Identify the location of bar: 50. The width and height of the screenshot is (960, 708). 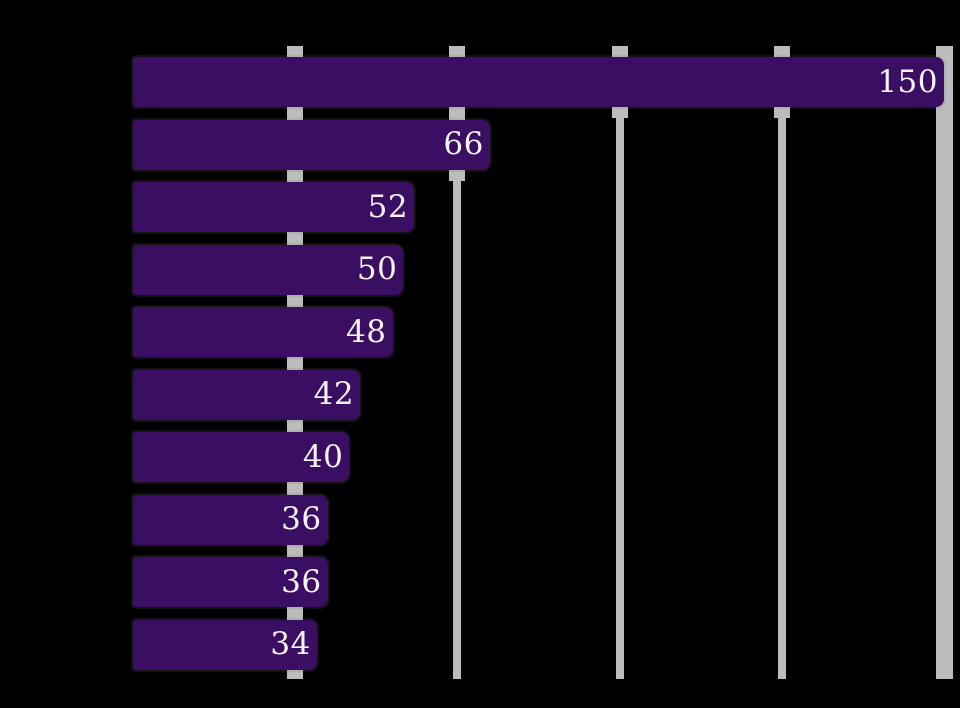
(268, 269).